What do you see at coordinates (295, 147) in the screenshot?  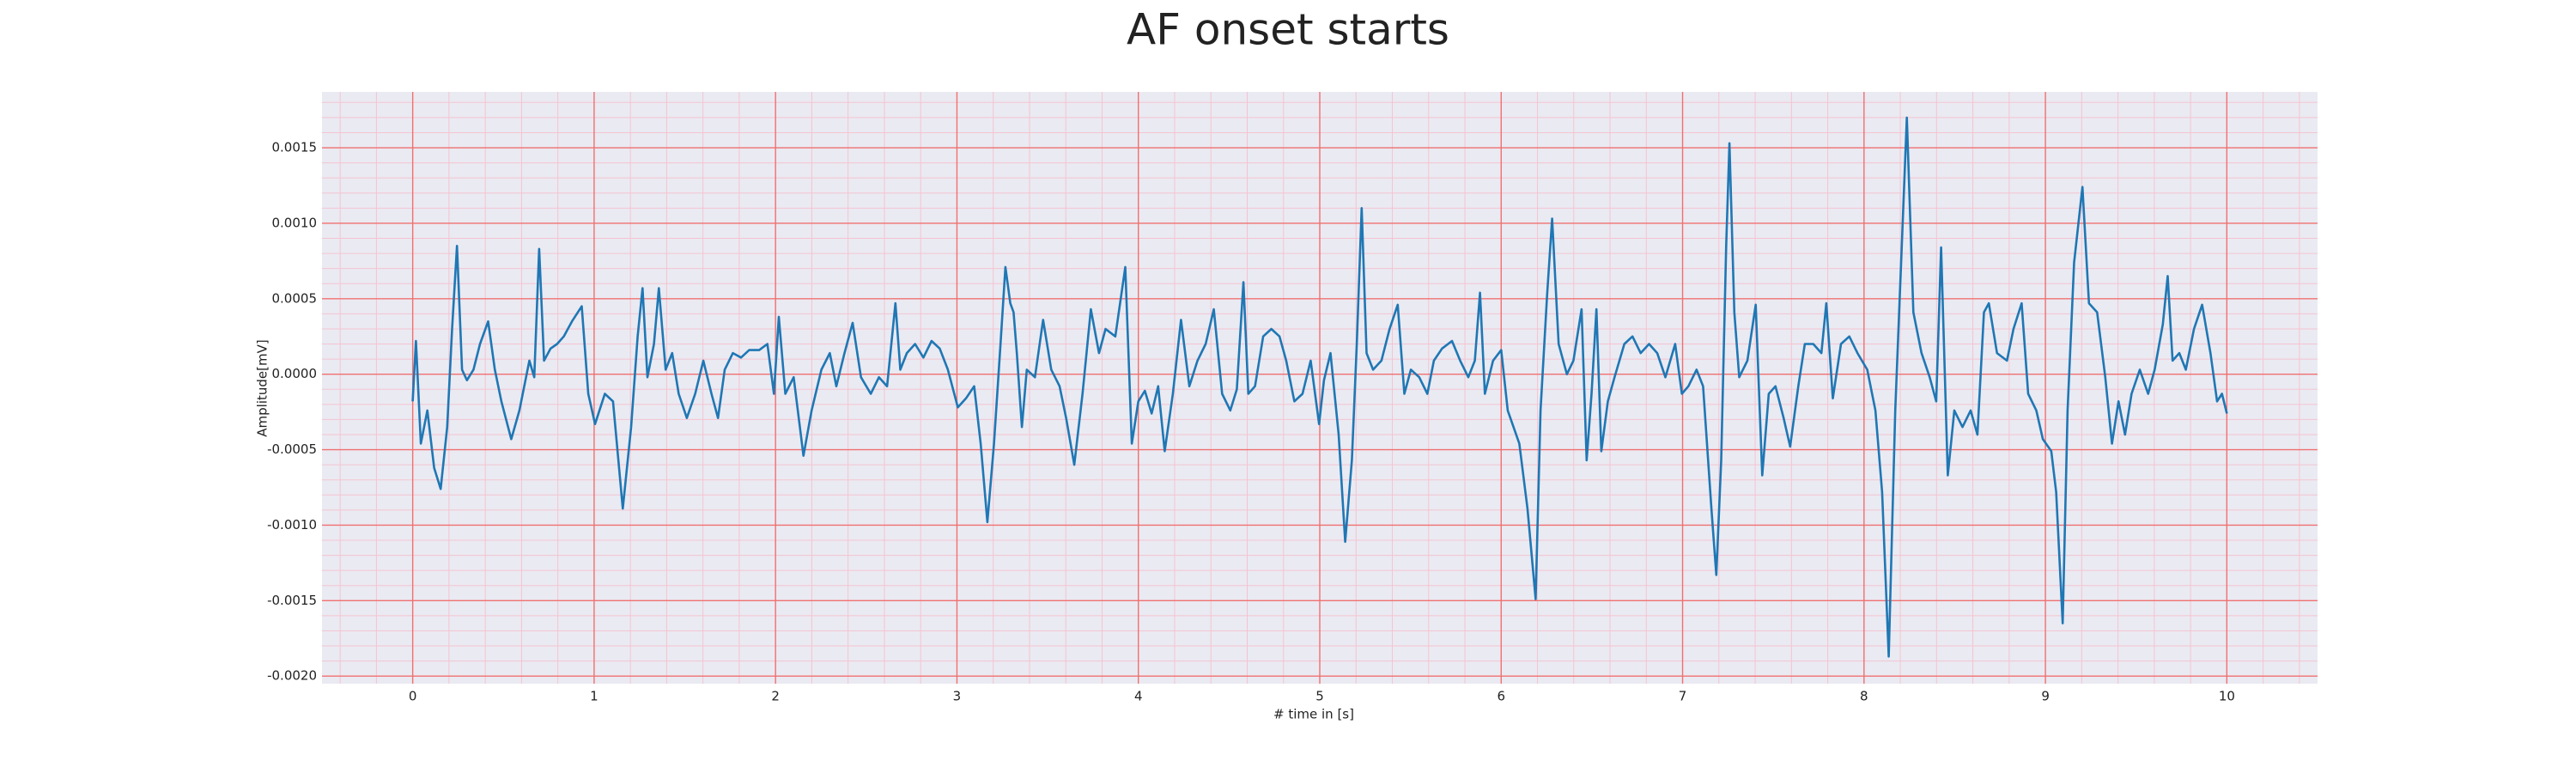 I see `y-tick-label: 0.0015` at bounding box center [295, 147].